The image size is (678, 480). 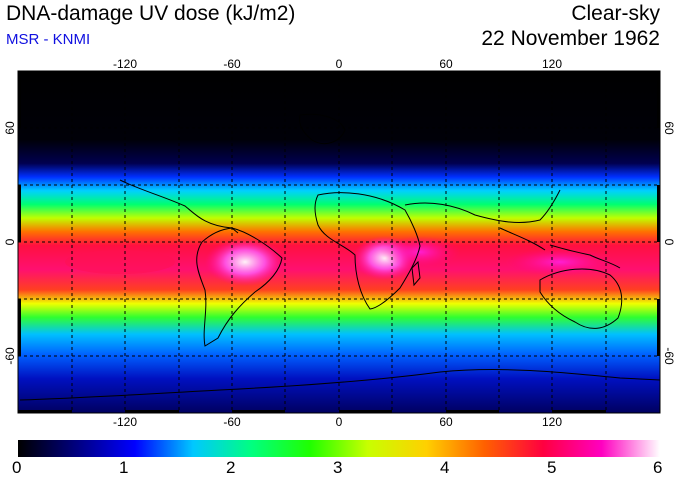 What do you see at coordinates (339, 448) in the screenshot?
I see `colorbar` at bounding box center [339, 448].